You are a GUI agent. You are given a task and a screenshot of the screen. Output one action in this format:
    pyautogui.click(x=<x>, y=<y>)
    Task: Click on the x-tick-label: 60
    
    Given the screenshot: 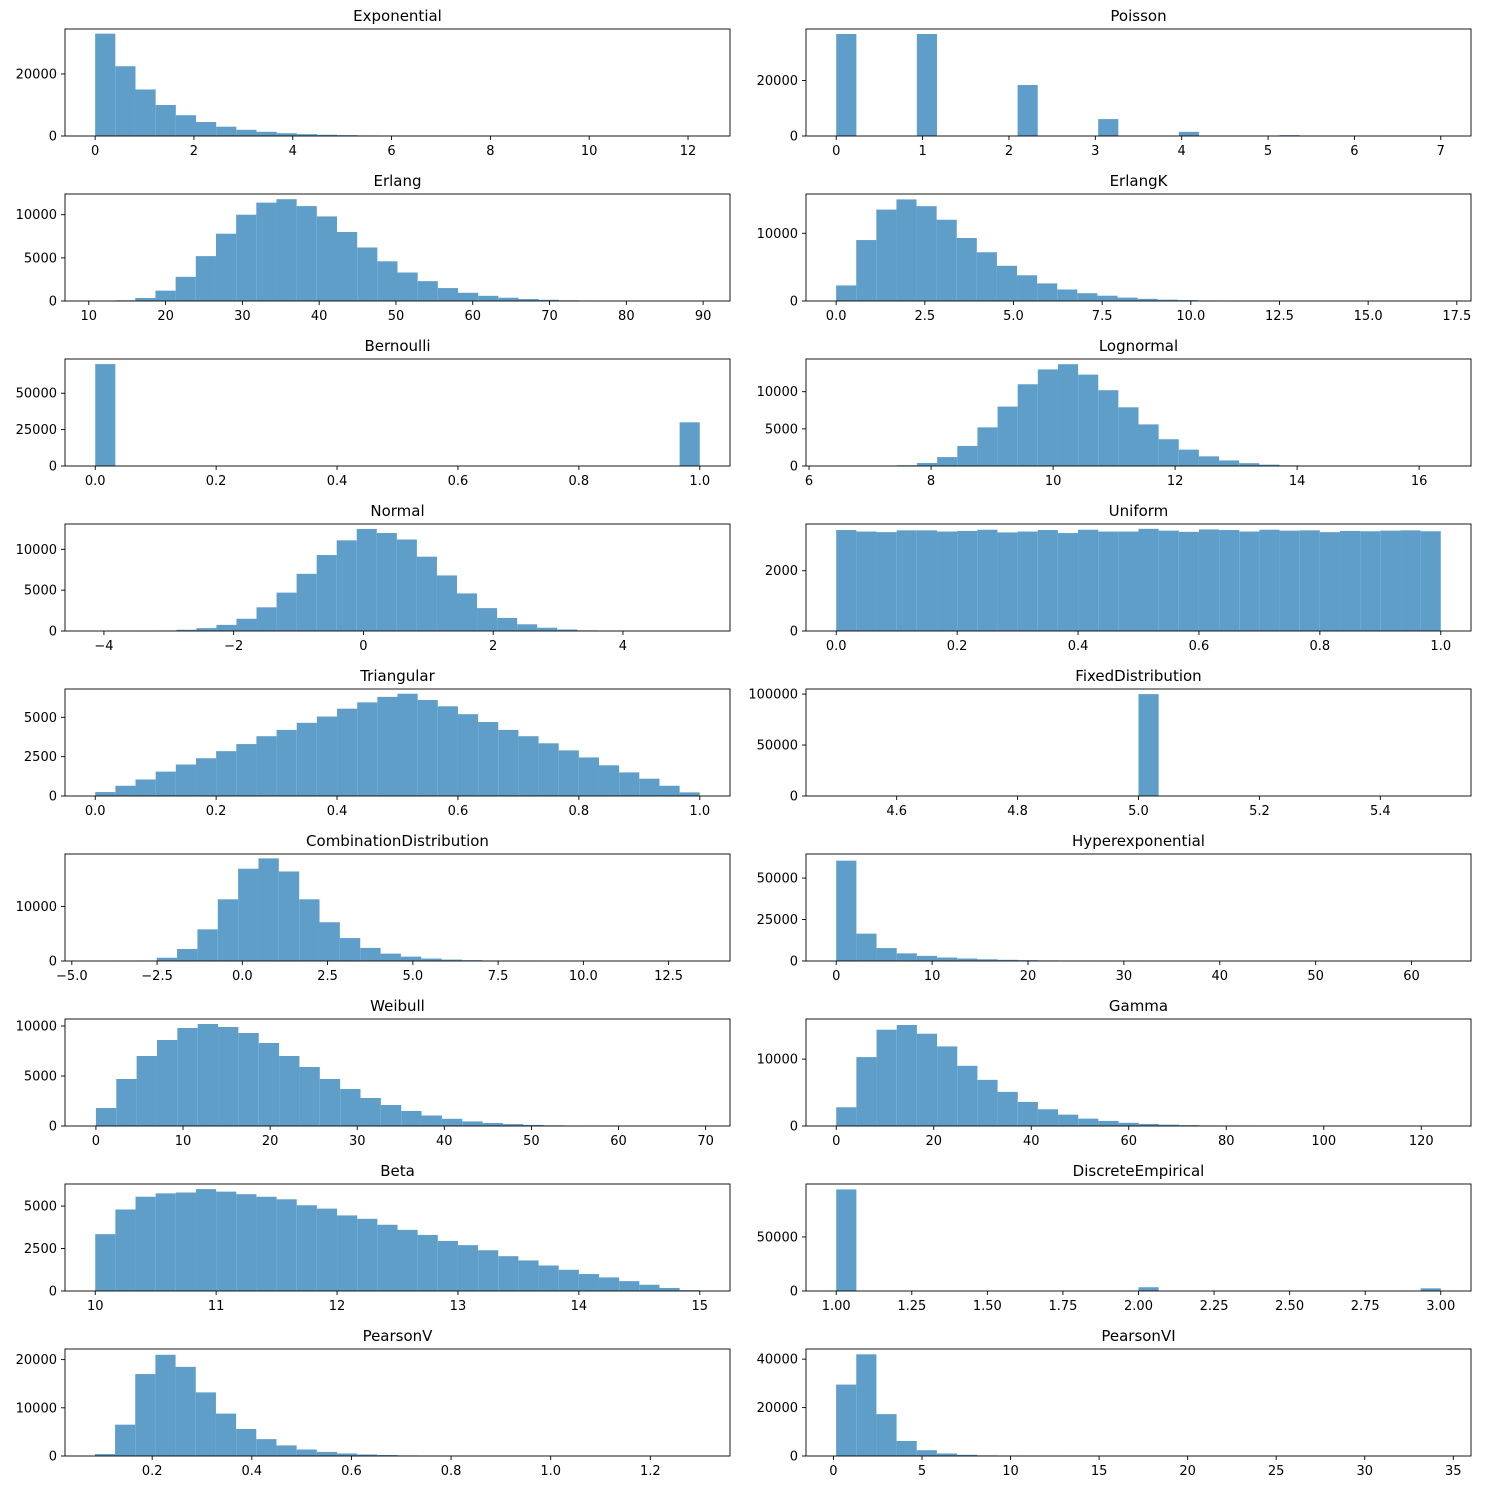 What is the action you would take?
    pyautogui.click(x=618, y=1141)
    